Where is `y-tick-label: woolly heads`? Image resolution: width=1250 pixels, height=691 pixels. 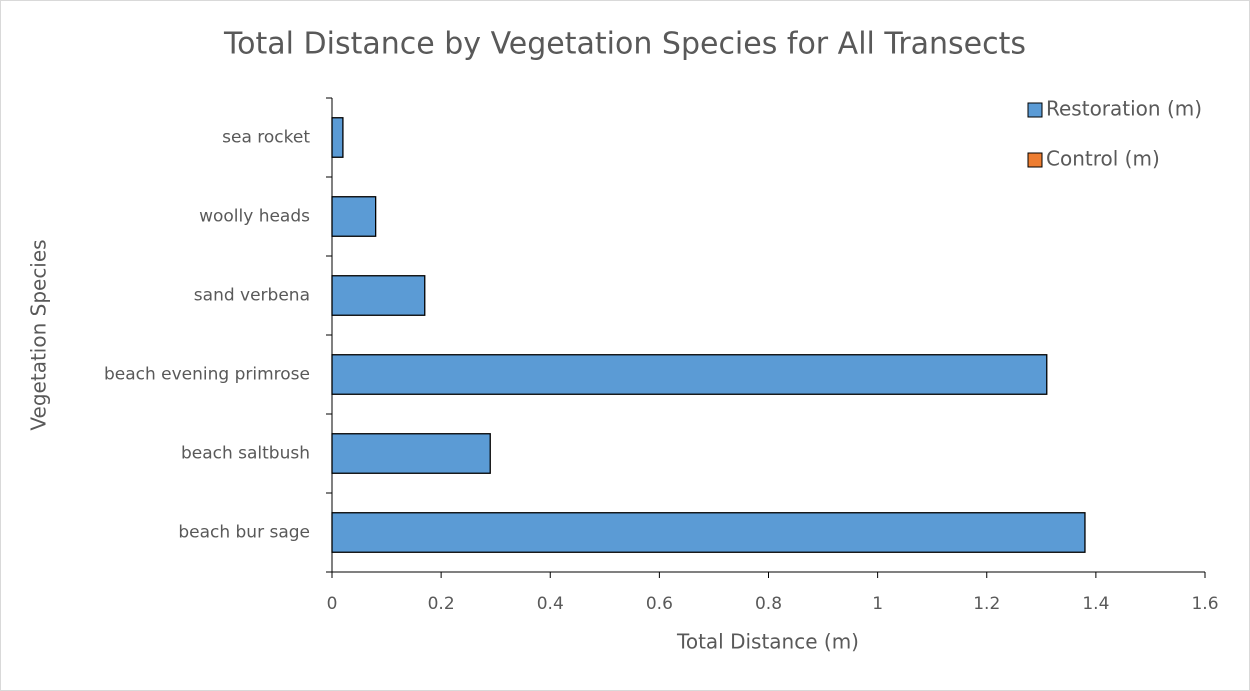 y-tick-label: woolly heads is located at coordinates (254, 217).